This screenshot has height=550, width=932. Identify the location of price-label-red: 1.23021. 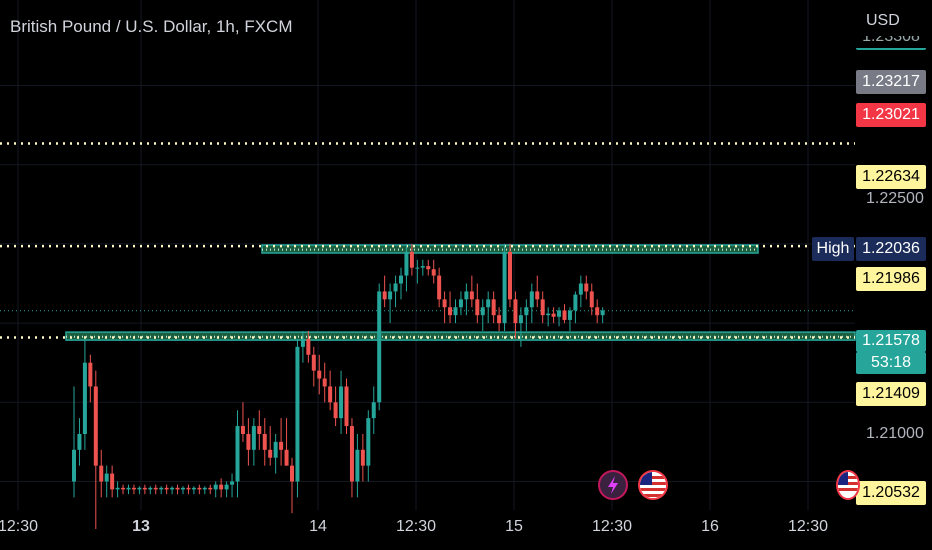
(891, 115).